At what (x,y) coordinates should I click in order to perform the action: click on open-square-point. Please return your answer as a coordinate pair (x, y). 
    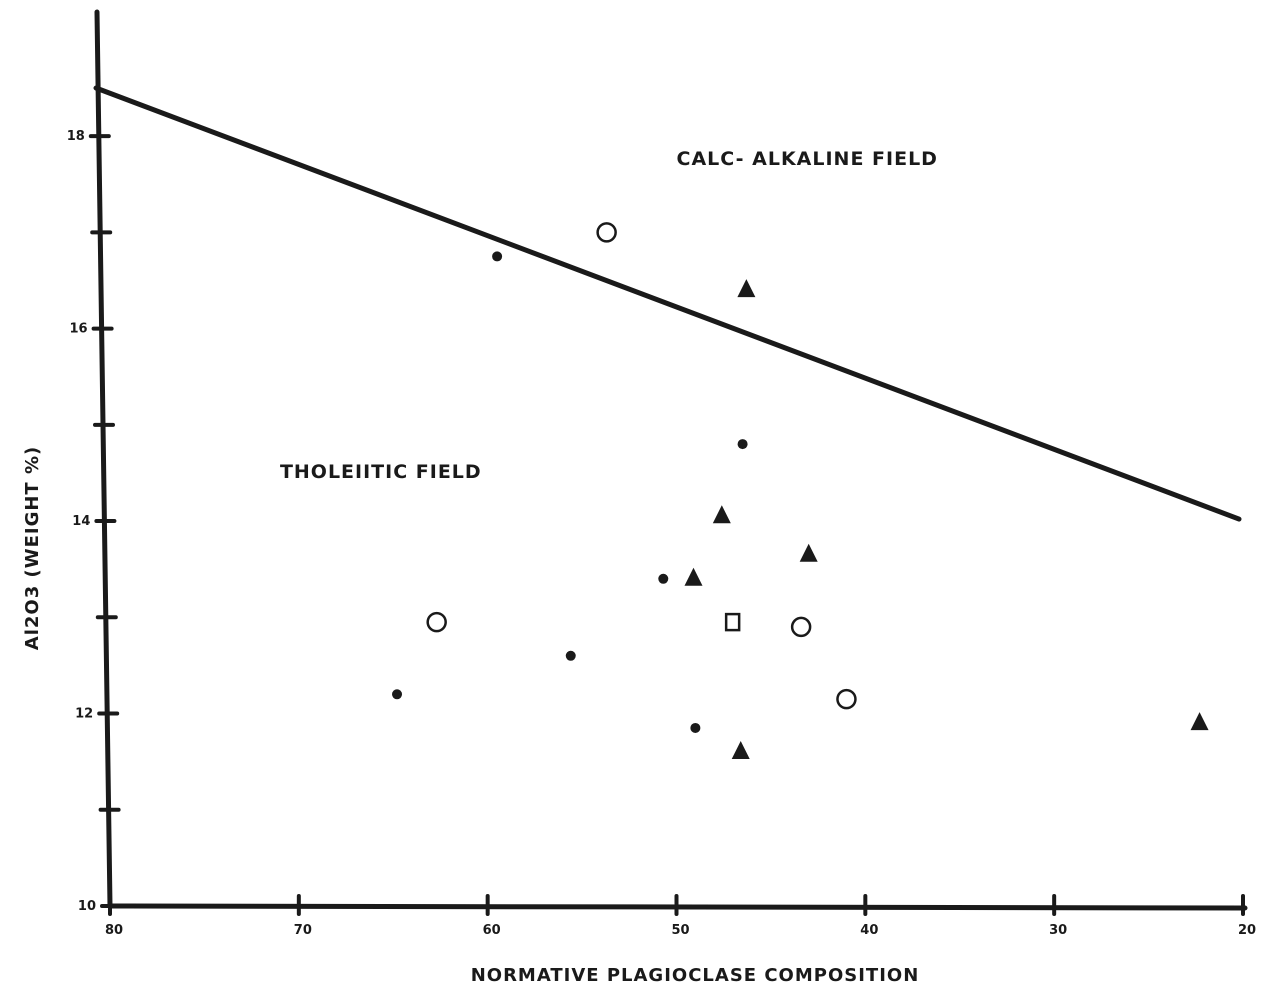
    Looking at the image, I should click on (732, 622).